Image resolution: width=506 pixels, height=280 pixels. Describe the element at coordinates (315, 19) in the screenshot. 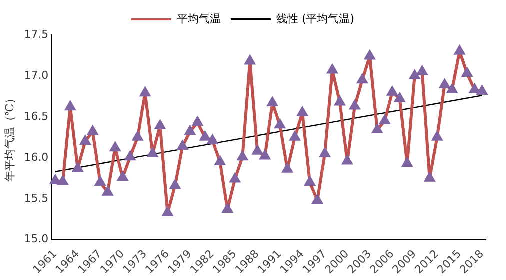

I see `legend-label: 线性 (平均气温)` at that location.